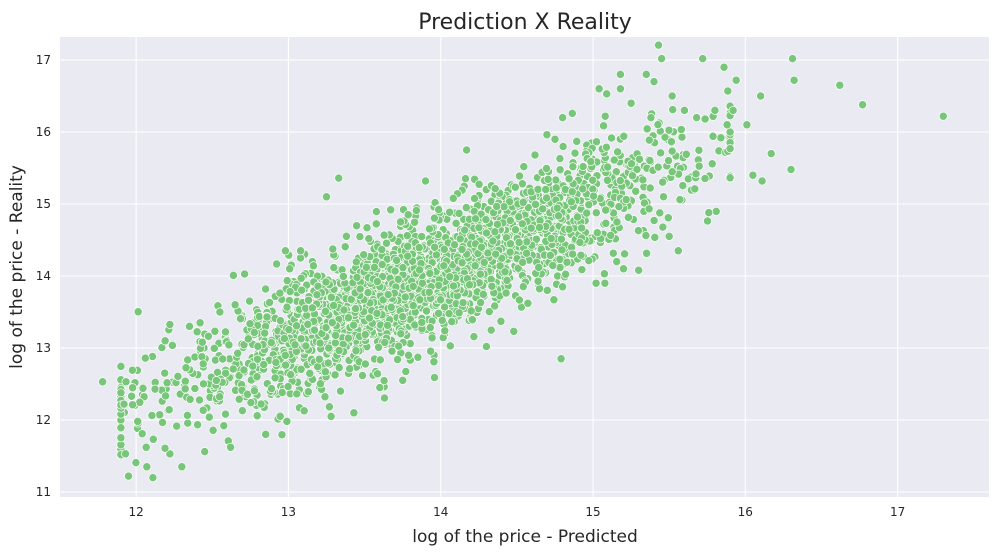 The height and width of the screenshot is (555, 998). I want to click on y-tick-label: 12, so click(43, 420).